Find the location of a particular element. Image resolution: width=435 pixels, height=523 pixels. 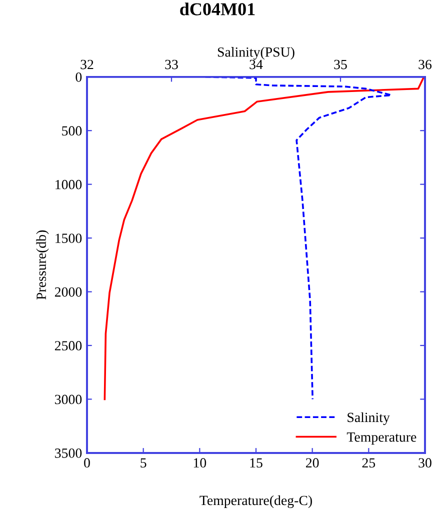

x2-tick-label: 36 is located at coordinates (425, 65).